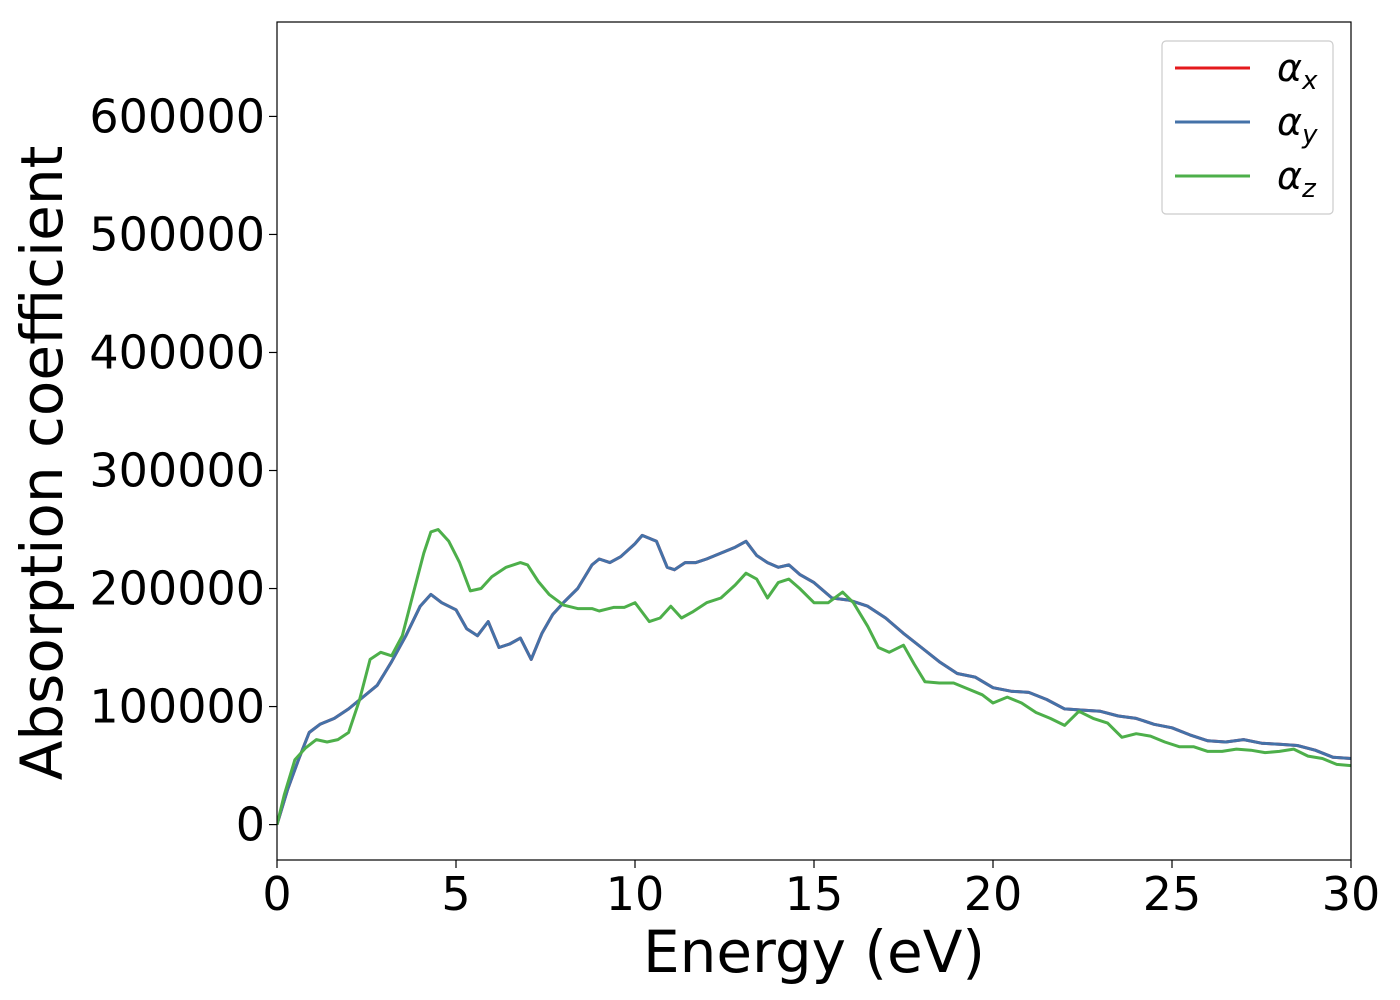 The width and height of the screenshot is (1400, 1000). Describe the element at coordinates (42, 463) in the screenshot. I see `y-axis-label: Absorption coefficient` at that location.